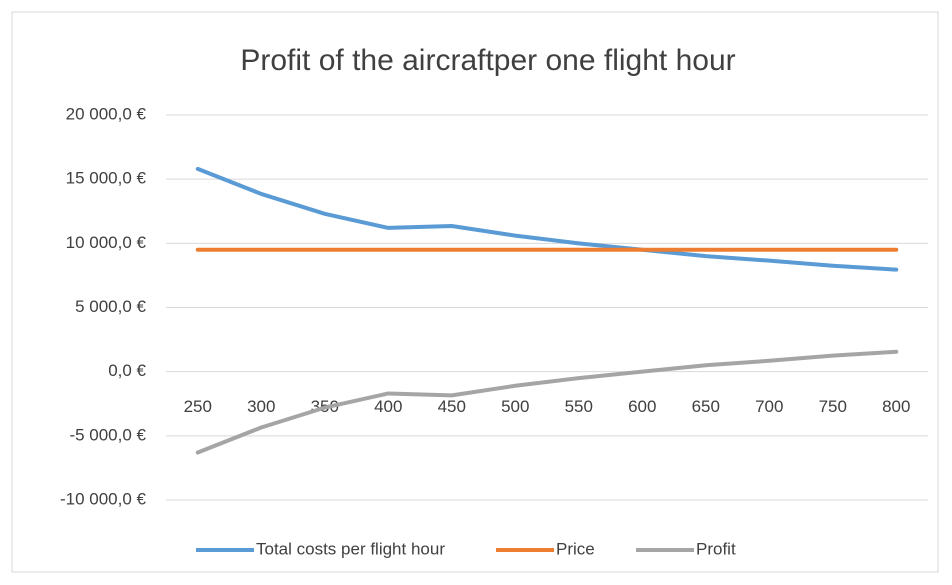 The image size is (952, 585). Describe the element at coordinates (575, 548) in the screenshot. I see `legend-label: Price` at that location.